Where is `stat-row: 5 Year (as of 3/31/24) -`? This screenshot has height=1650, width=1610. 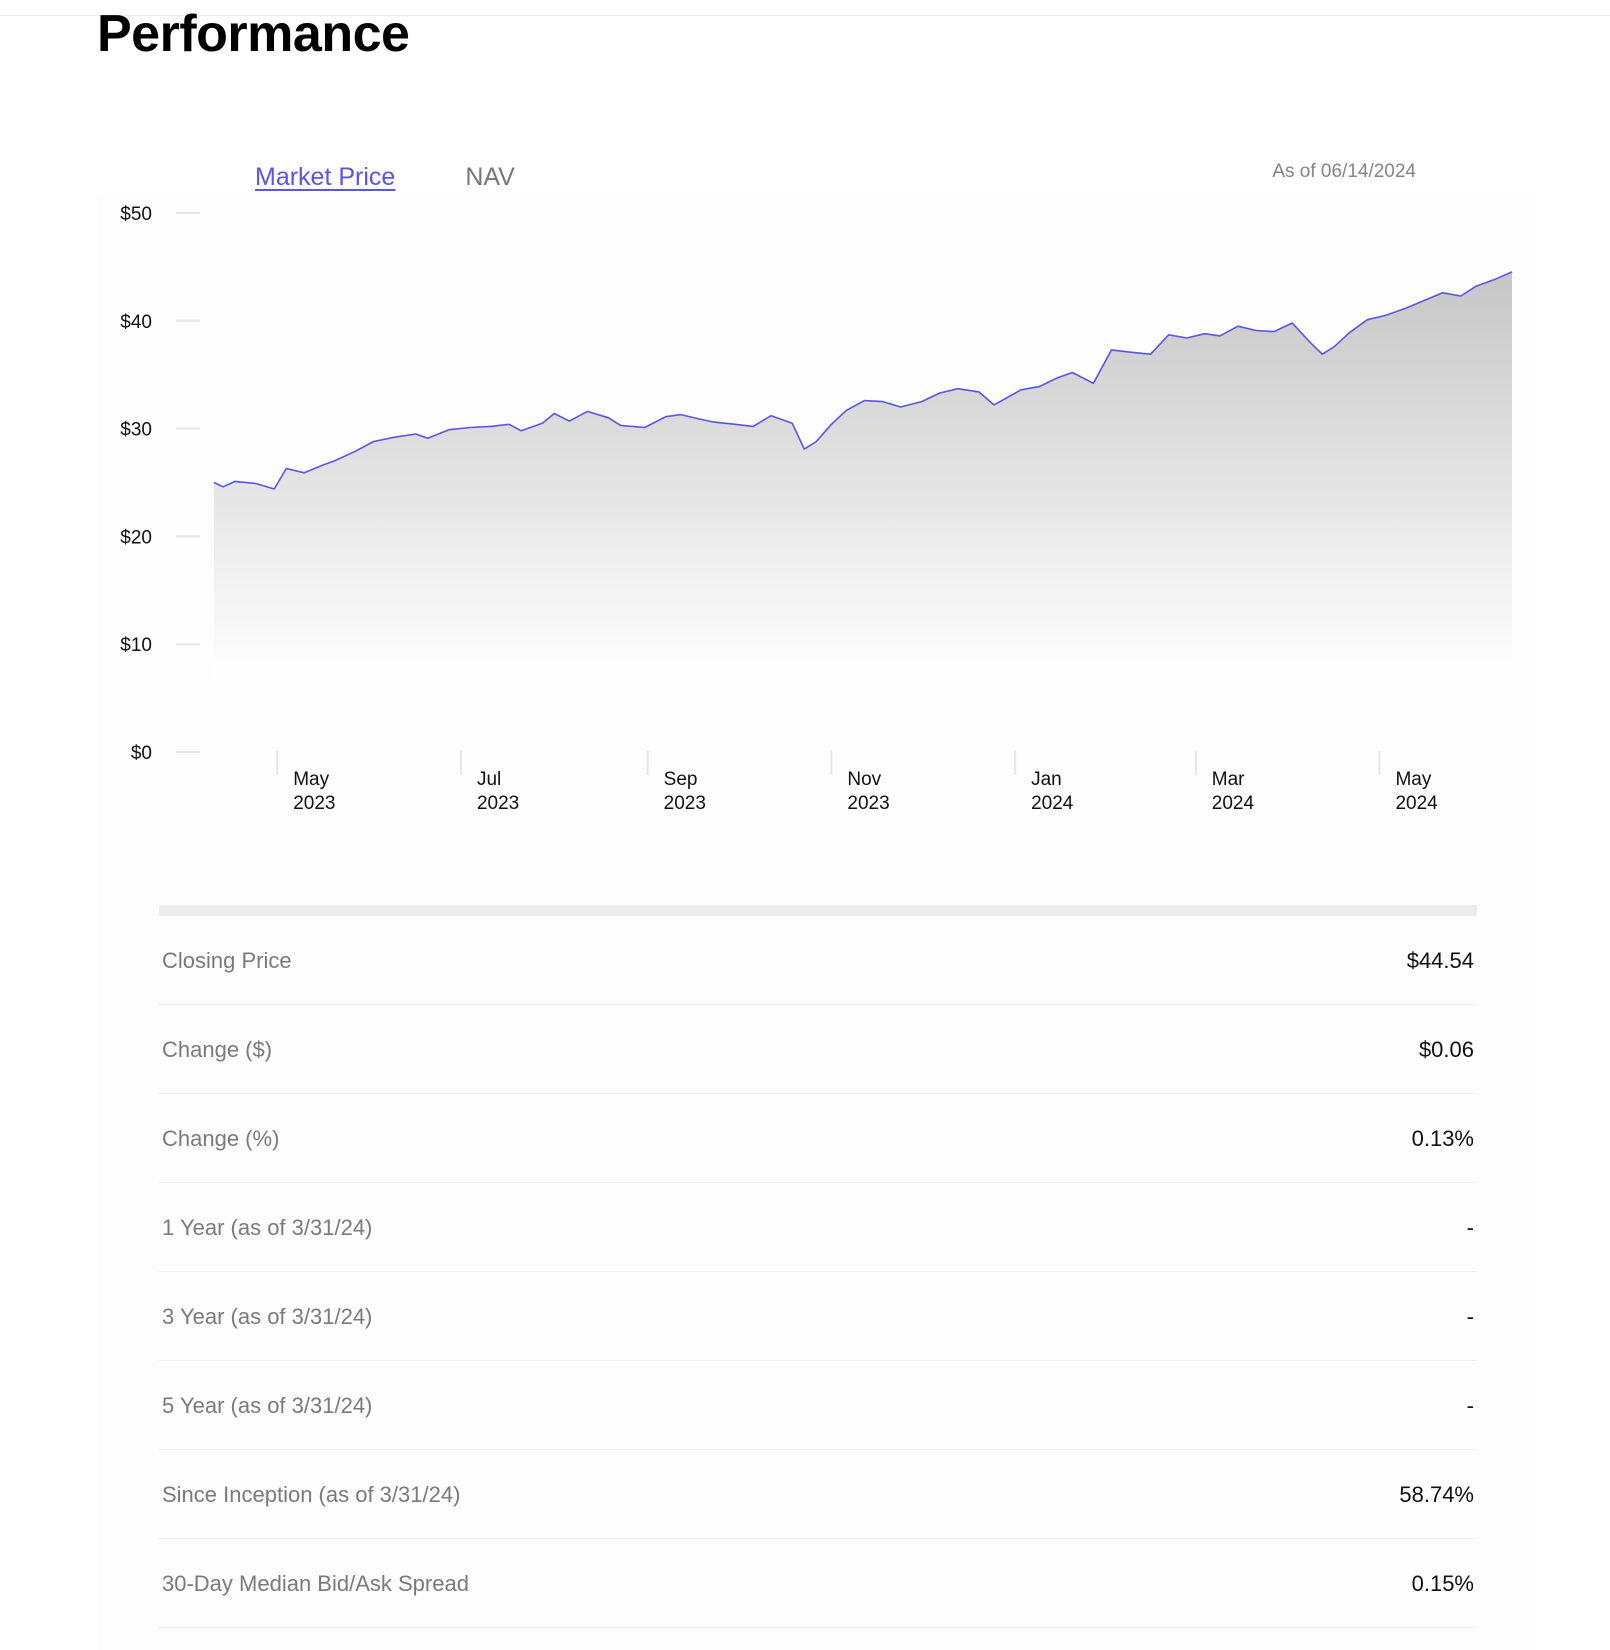 stat-row: 5 Year (as of 3/31/24) - is located at coordinates (818, 1405).